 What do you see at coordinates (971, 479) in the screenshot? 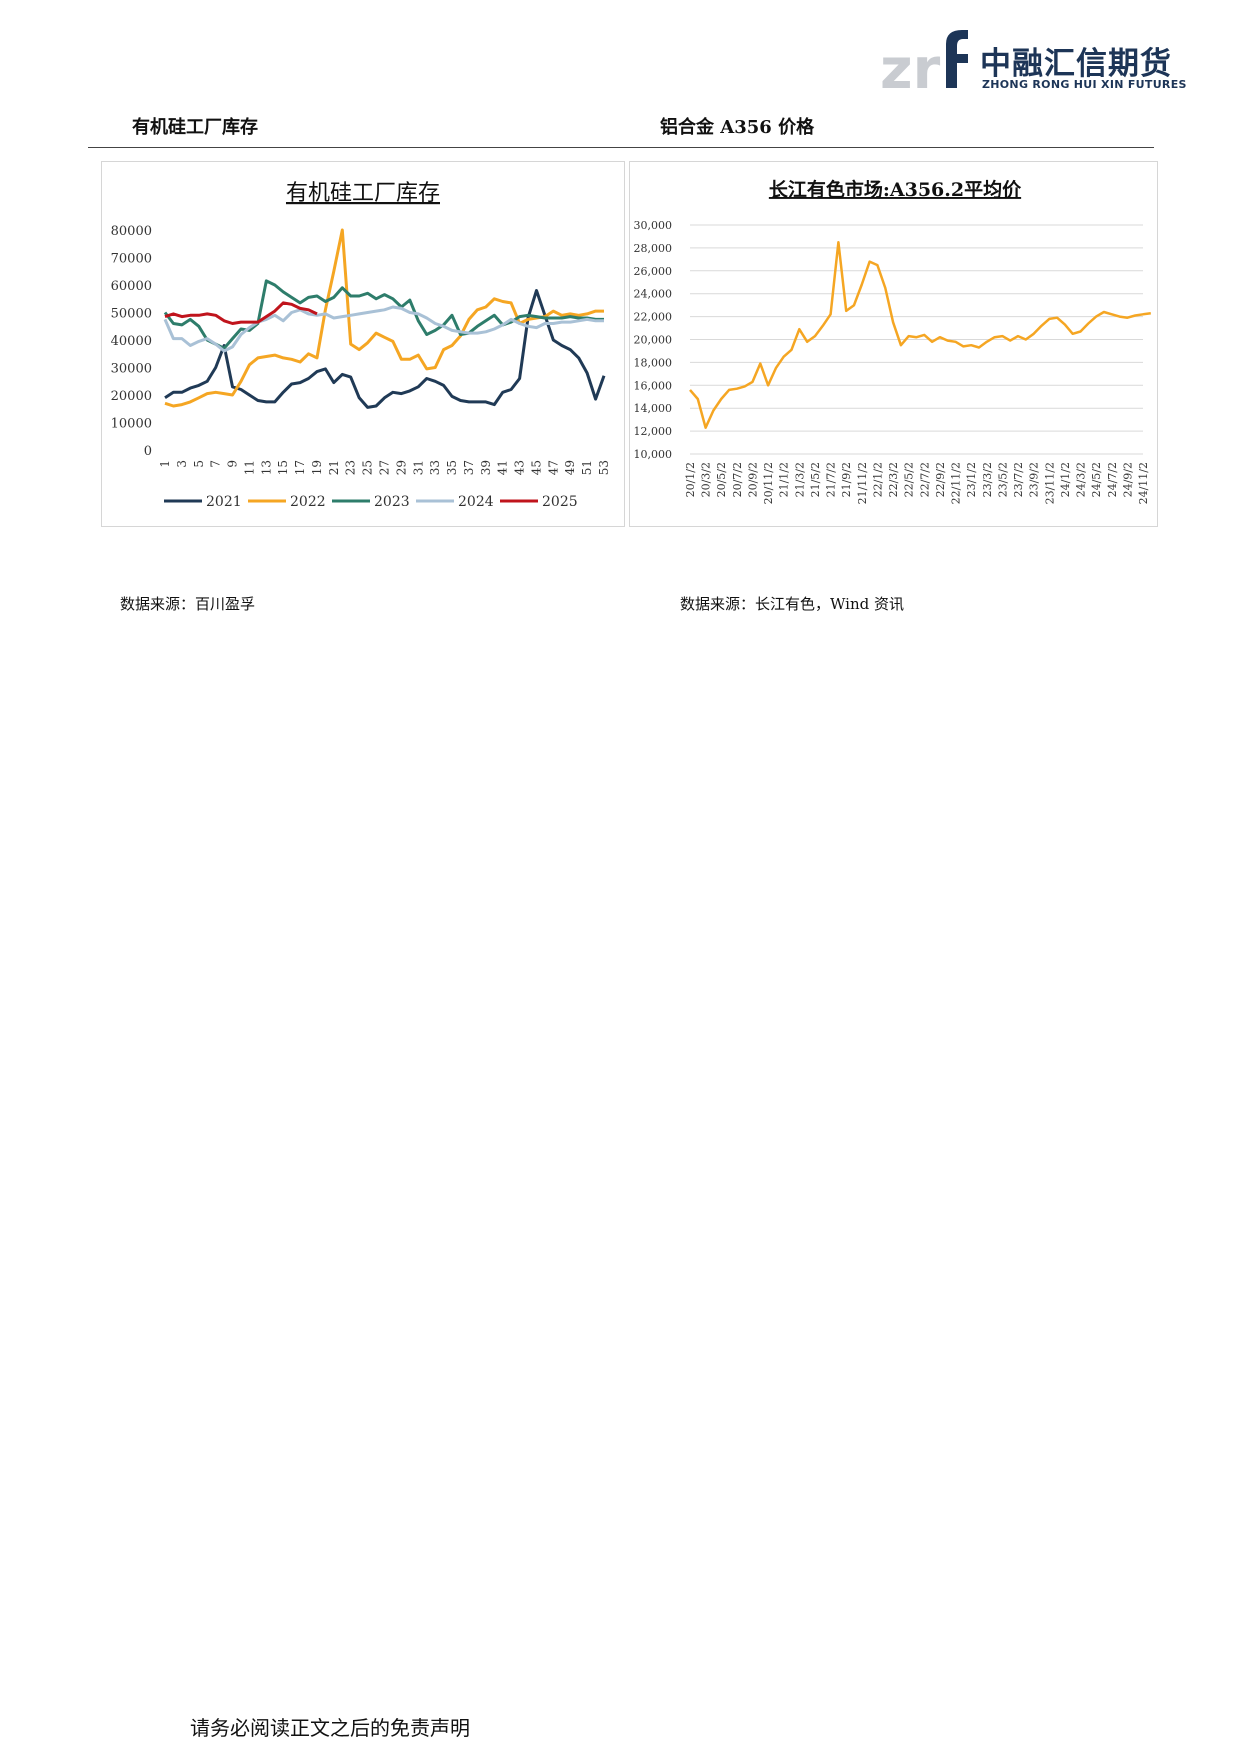
I see `x-tick-label: 23/1/2` at bounding box center [971, 479].